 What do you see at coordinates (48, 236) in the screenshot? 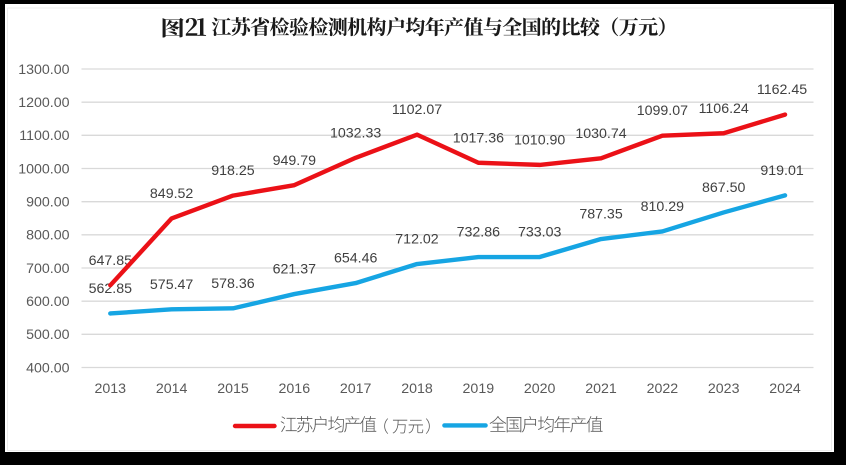
I see `svg-text: 800.00` at bounding box center [48, 236].